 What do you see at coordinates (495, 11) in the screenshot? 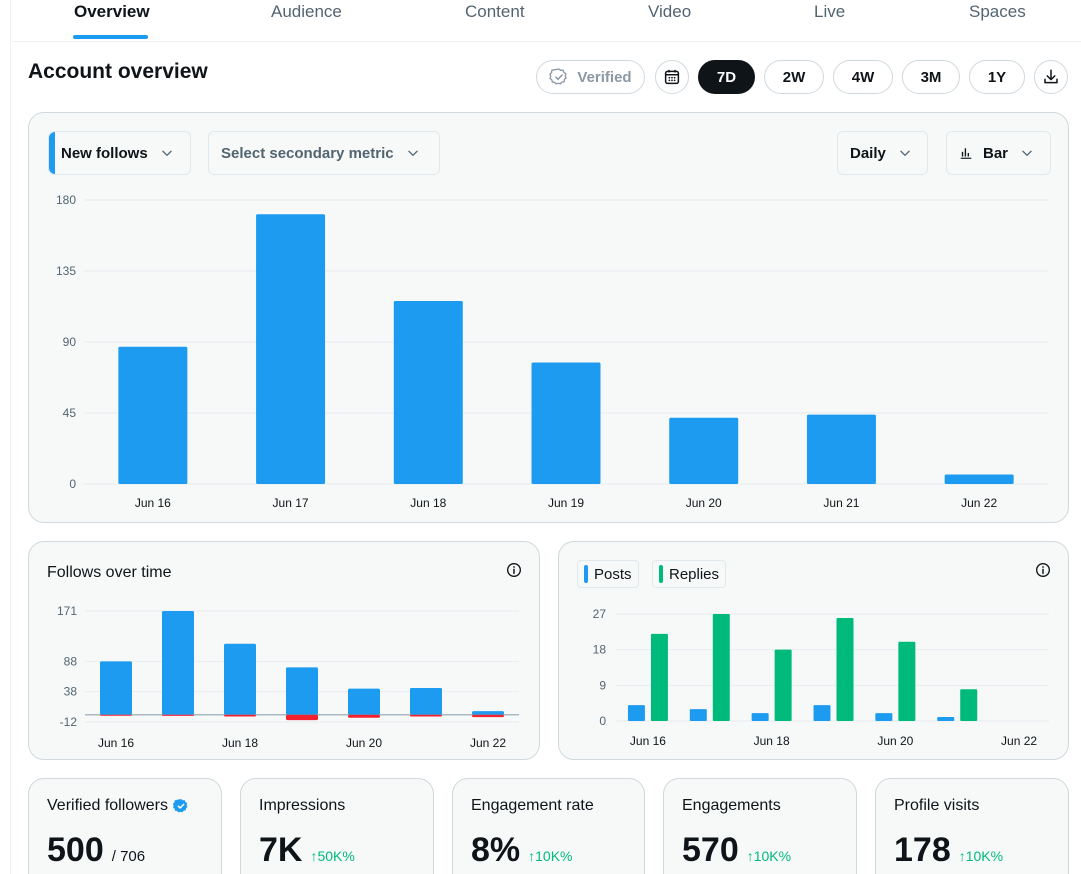
I see `tab-content: Content` at bounding box center [495, 11].